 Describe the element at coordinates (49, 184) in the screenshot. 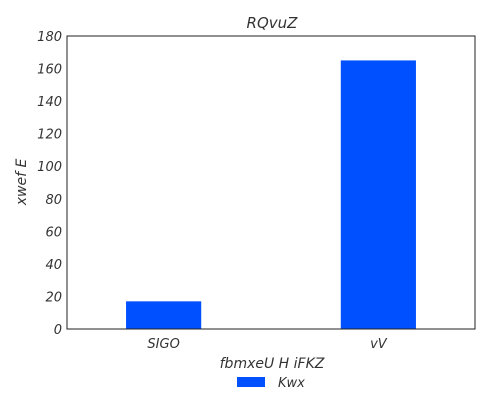

I see `y-axis-ticks: 0 20 40 60 80 100 120 140 160 180` at that location.